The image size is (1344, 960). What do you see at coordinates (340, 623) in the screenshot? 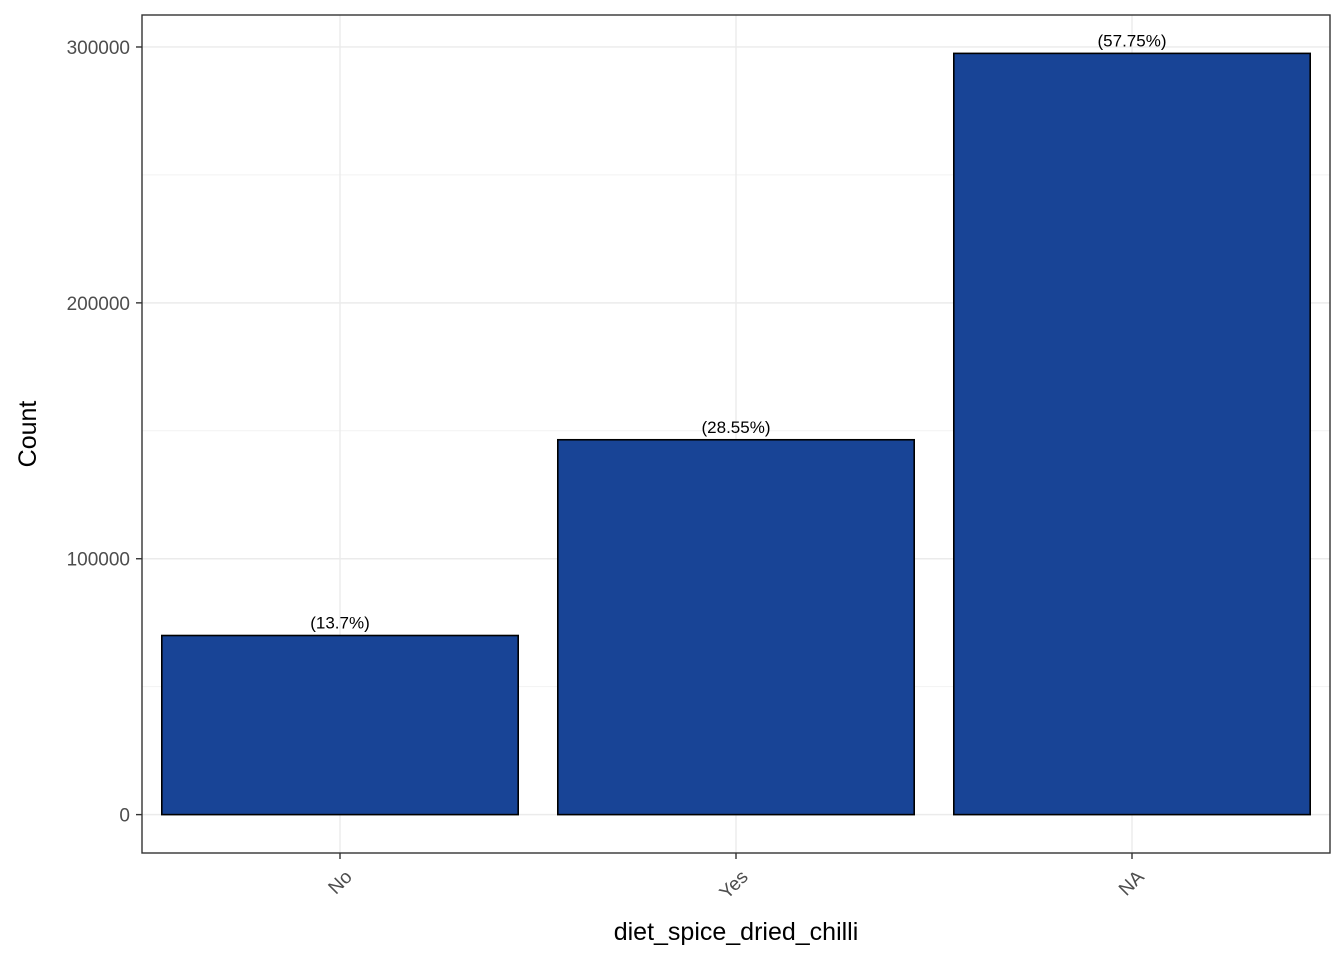
I see `bar-label: (13.7%)` at bounding box center [340, 623].